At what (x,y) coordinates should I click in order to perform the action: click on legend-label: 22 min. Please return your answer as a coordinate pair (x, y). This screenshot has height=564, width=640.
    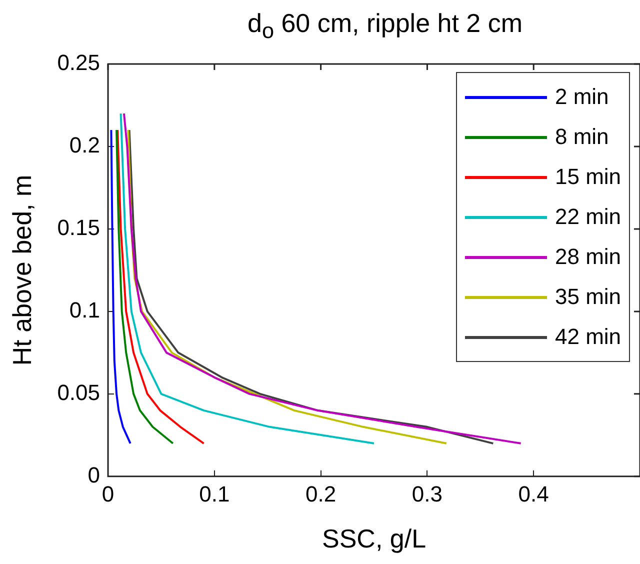
    Looking at the image, I should click on (588, 217).